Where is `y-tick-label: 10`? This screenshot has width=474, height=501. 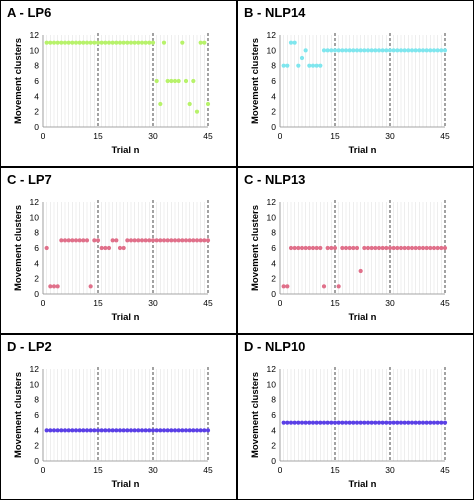
y-tick-label: 10 is located at coordinates (35, 50).